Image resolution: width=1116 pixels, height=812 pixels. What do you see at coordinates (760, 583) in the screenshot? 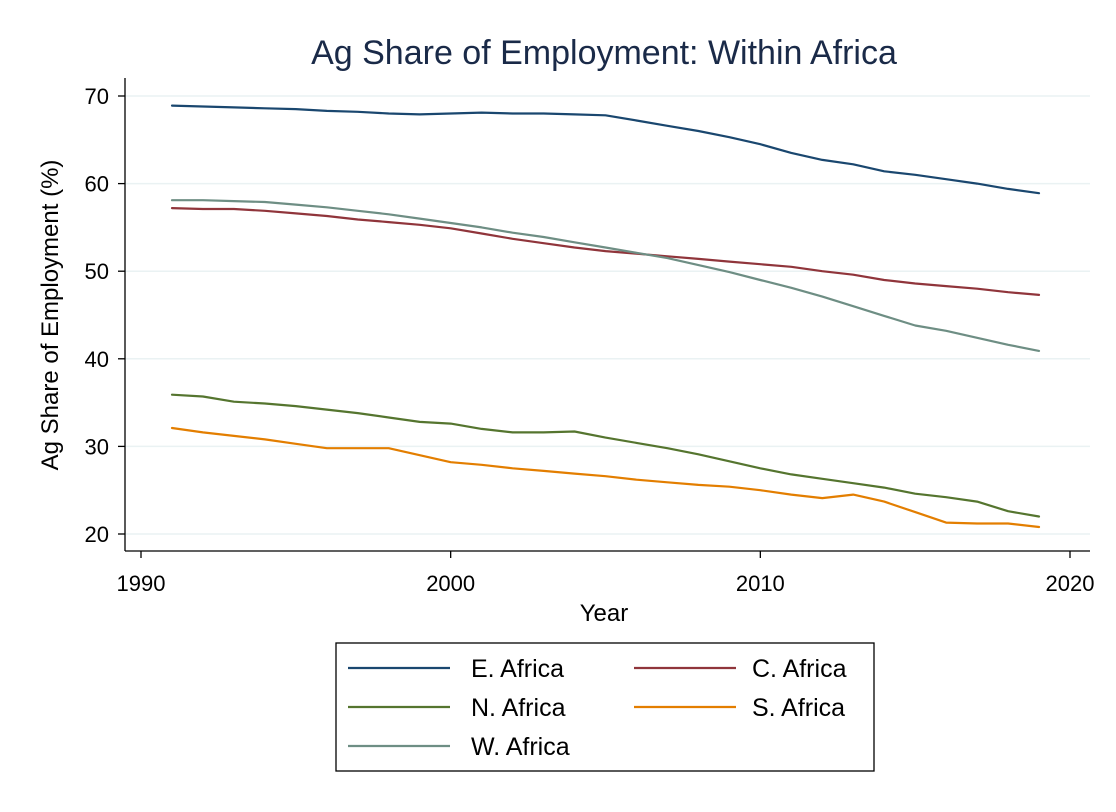
I see `x-tick-label: 2010` at bounding box center [760, 583].